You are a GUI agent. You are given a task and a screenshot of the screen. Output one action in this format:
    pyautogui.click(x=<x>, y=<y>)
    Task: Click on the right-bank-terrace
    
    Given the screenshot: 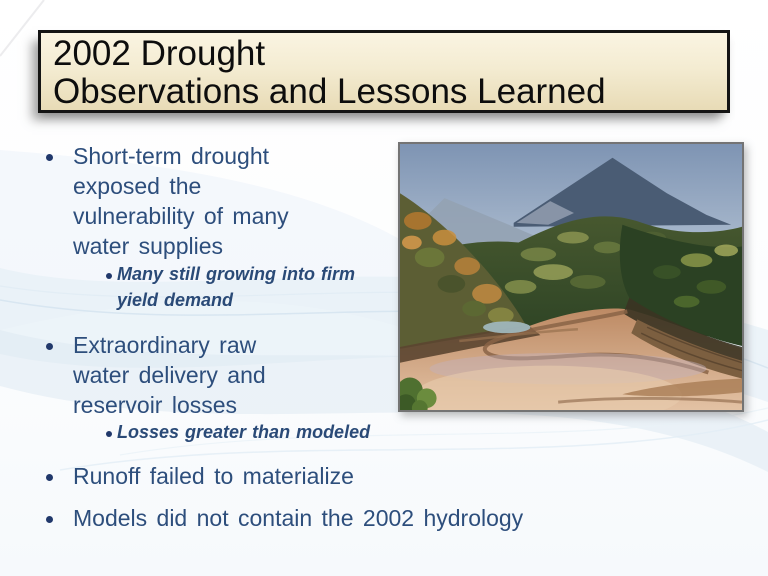 What is the action you would take?
    pyautogui.click(x=686, y=349)
    